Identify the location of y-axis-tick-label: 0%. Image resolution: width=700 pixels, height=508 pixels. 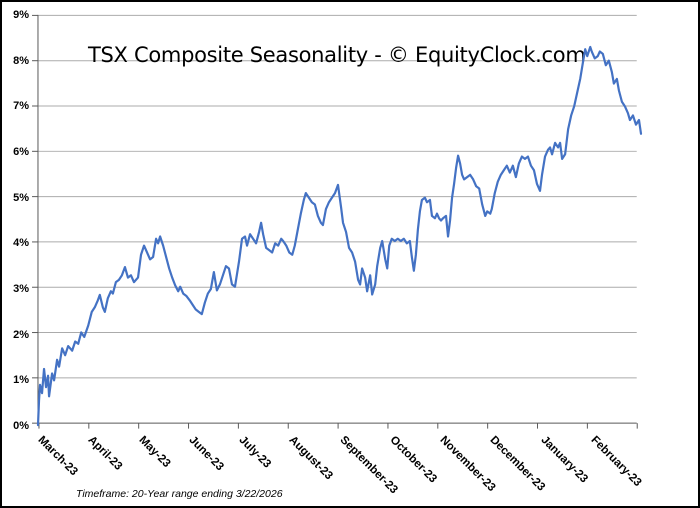
(21, 426).